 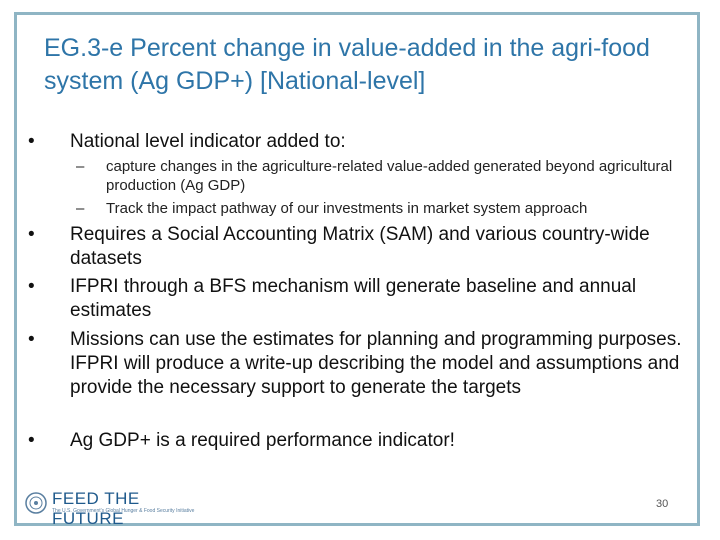 I want to click on seal-icon, so click(x=36, y=503).